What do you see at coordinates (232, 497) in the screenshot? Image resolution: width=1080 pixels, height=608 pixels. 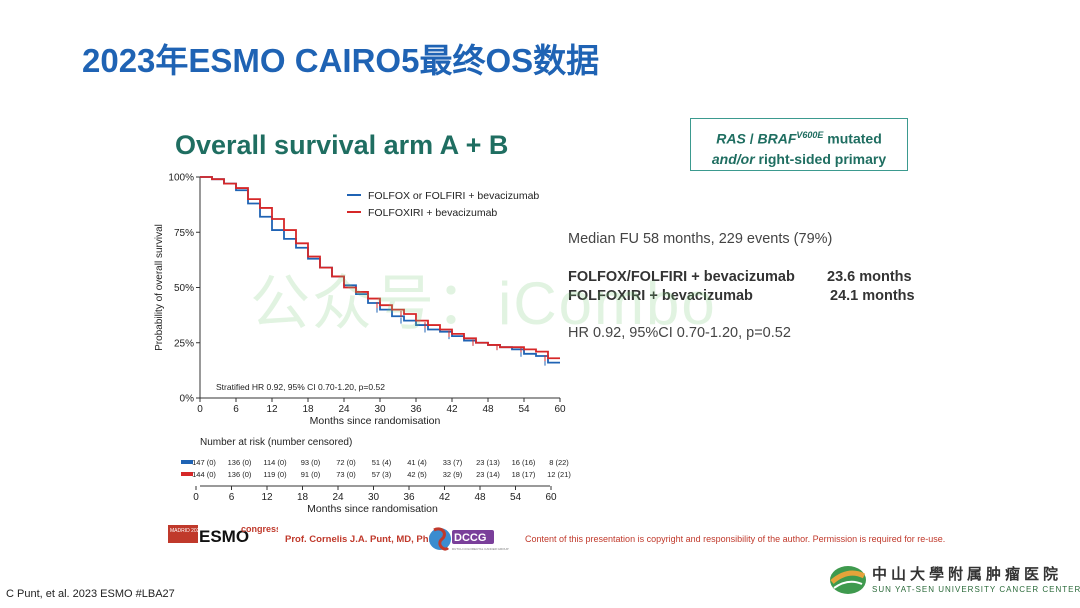 I see `risk-tick-label: 6` at bounding box center [232, 497].